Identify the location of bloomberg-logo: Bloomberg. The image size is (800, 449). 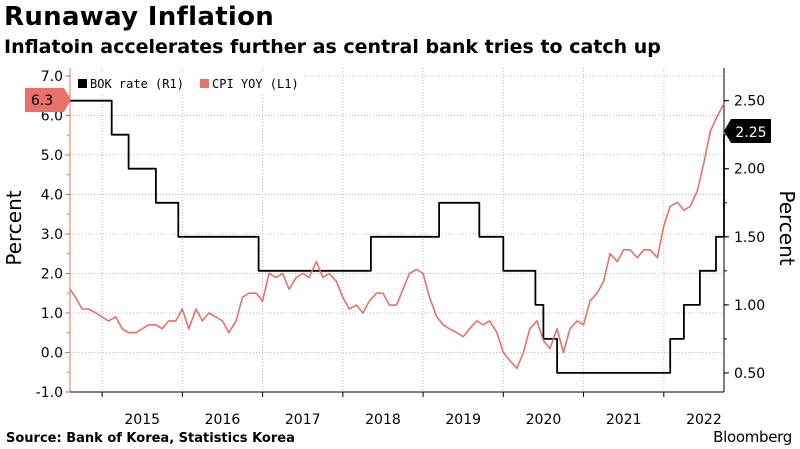
(752, 437).